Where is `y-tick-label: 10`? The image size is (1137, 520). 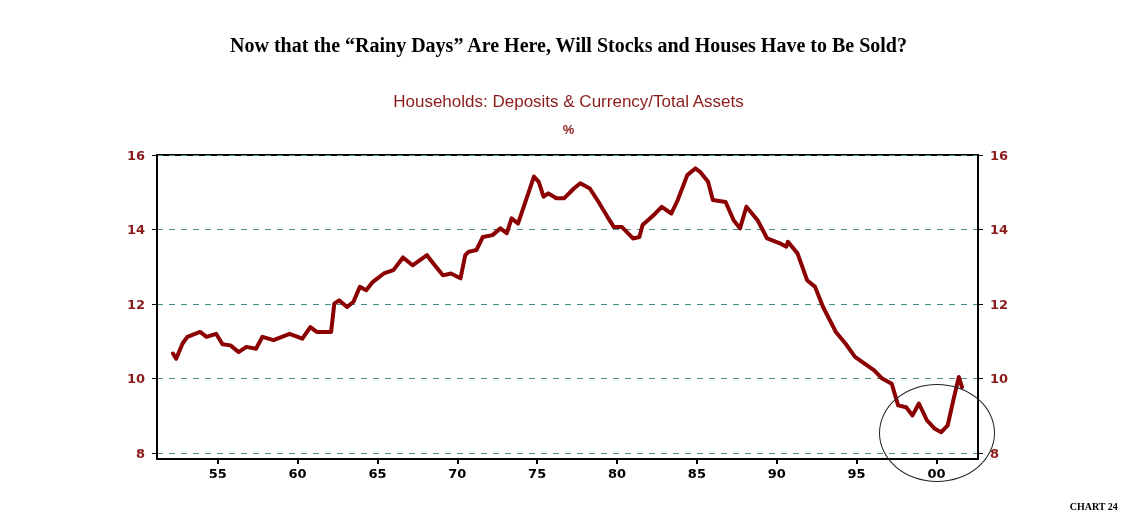 y-tick-label: 10 is located at coordinates (135, 379).